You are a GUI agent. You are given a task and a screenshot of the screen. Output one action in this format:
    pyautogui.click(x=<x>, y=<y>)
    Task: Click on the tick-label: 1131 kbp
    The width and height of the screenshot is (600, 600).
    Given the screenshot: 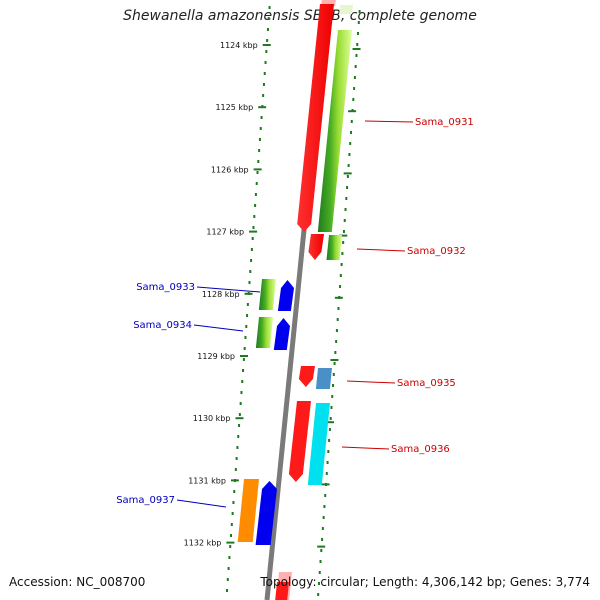 What is the action you would take?
    pyautogui.click(x=207, y=480)
    